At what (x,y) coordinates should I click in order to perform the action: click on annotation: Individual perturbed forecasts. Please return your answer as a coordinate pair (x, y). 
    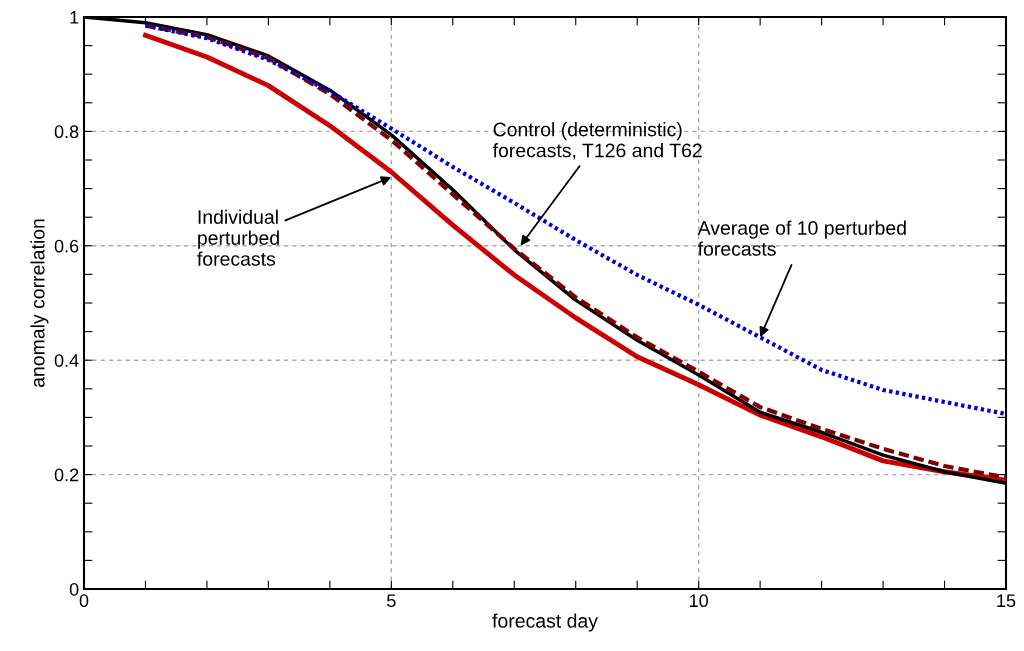
    Looking at the image, I should click on (238, 237).